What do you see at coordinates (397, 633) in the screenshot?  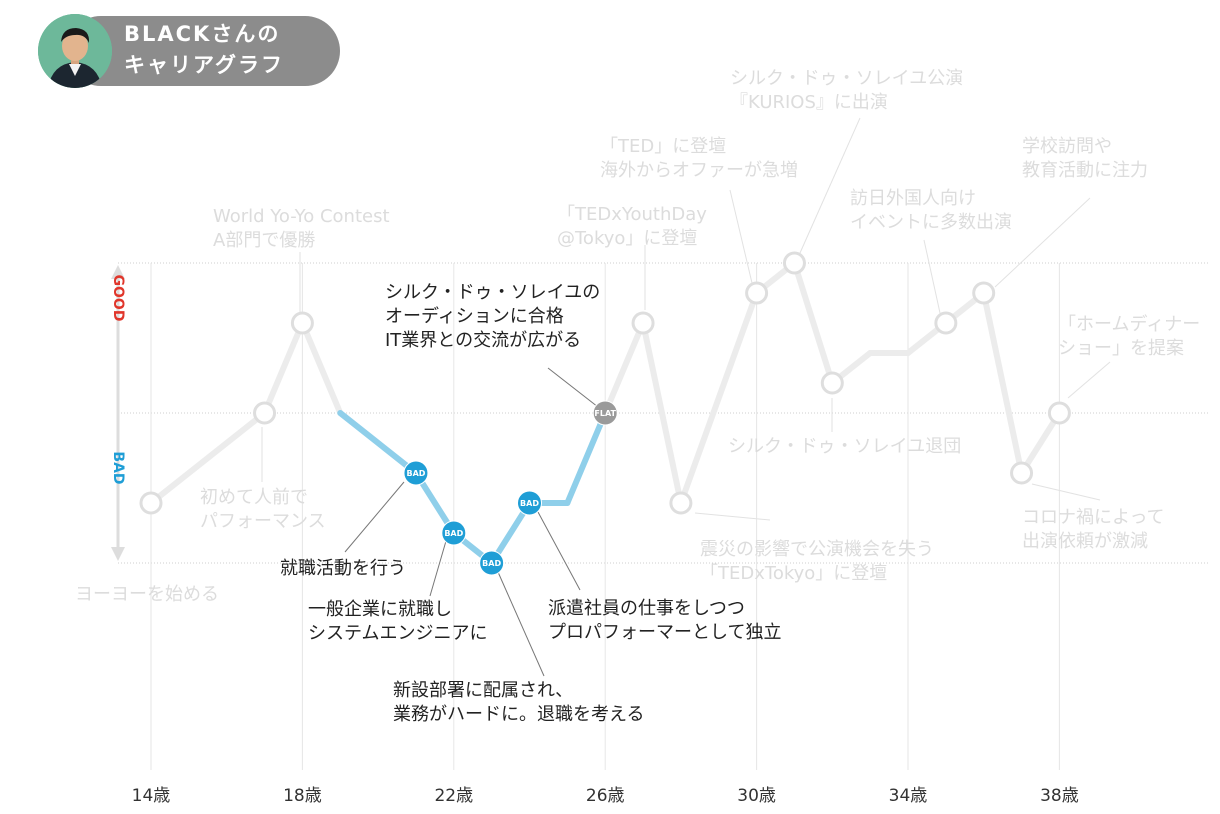 I see `annotation-text-5-1: システムエンジニアに` at bounding box center [397, 633].